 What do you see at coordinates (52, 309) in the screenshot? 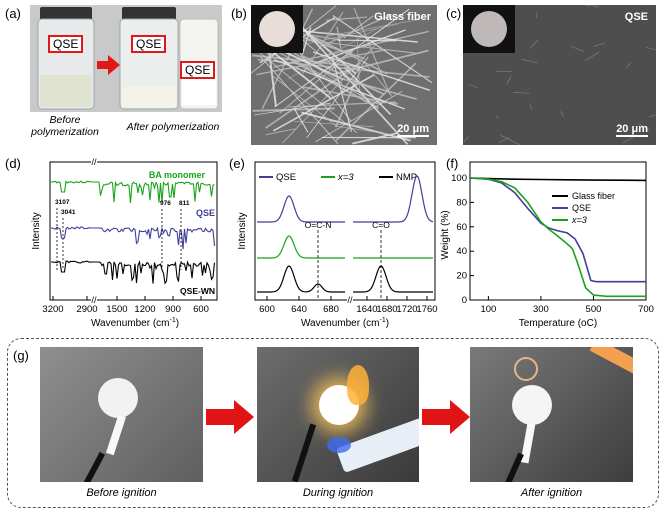
I see `x-tick-label: 3200` at bounding box center [52, 309].